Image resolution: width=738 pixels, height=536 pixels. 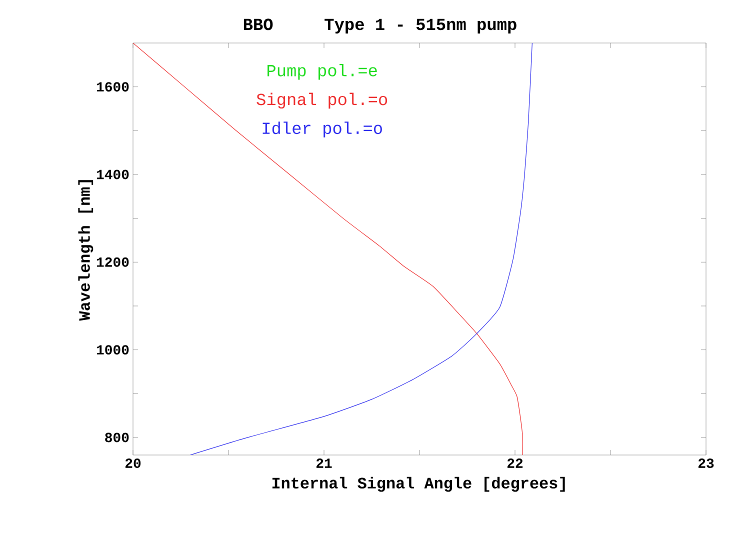 I want to click on x-axis-title: Internal Signal Angle [degrees], so click(x=418, y=484).